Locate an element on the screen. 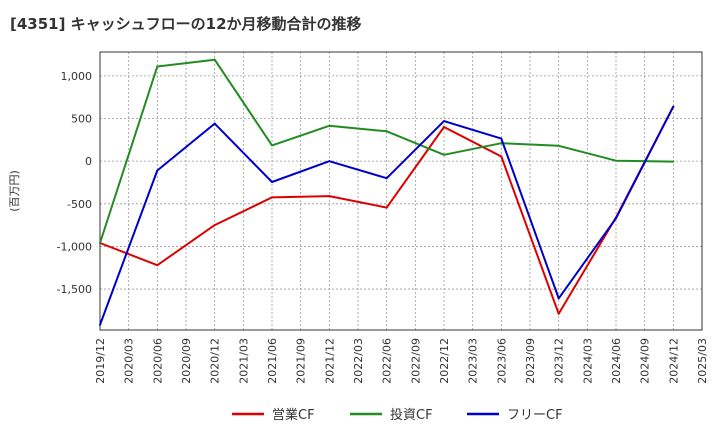 This screenshot has height=440, width=720. y-tick-label: 1,000 is located at coordinates (77, 76).